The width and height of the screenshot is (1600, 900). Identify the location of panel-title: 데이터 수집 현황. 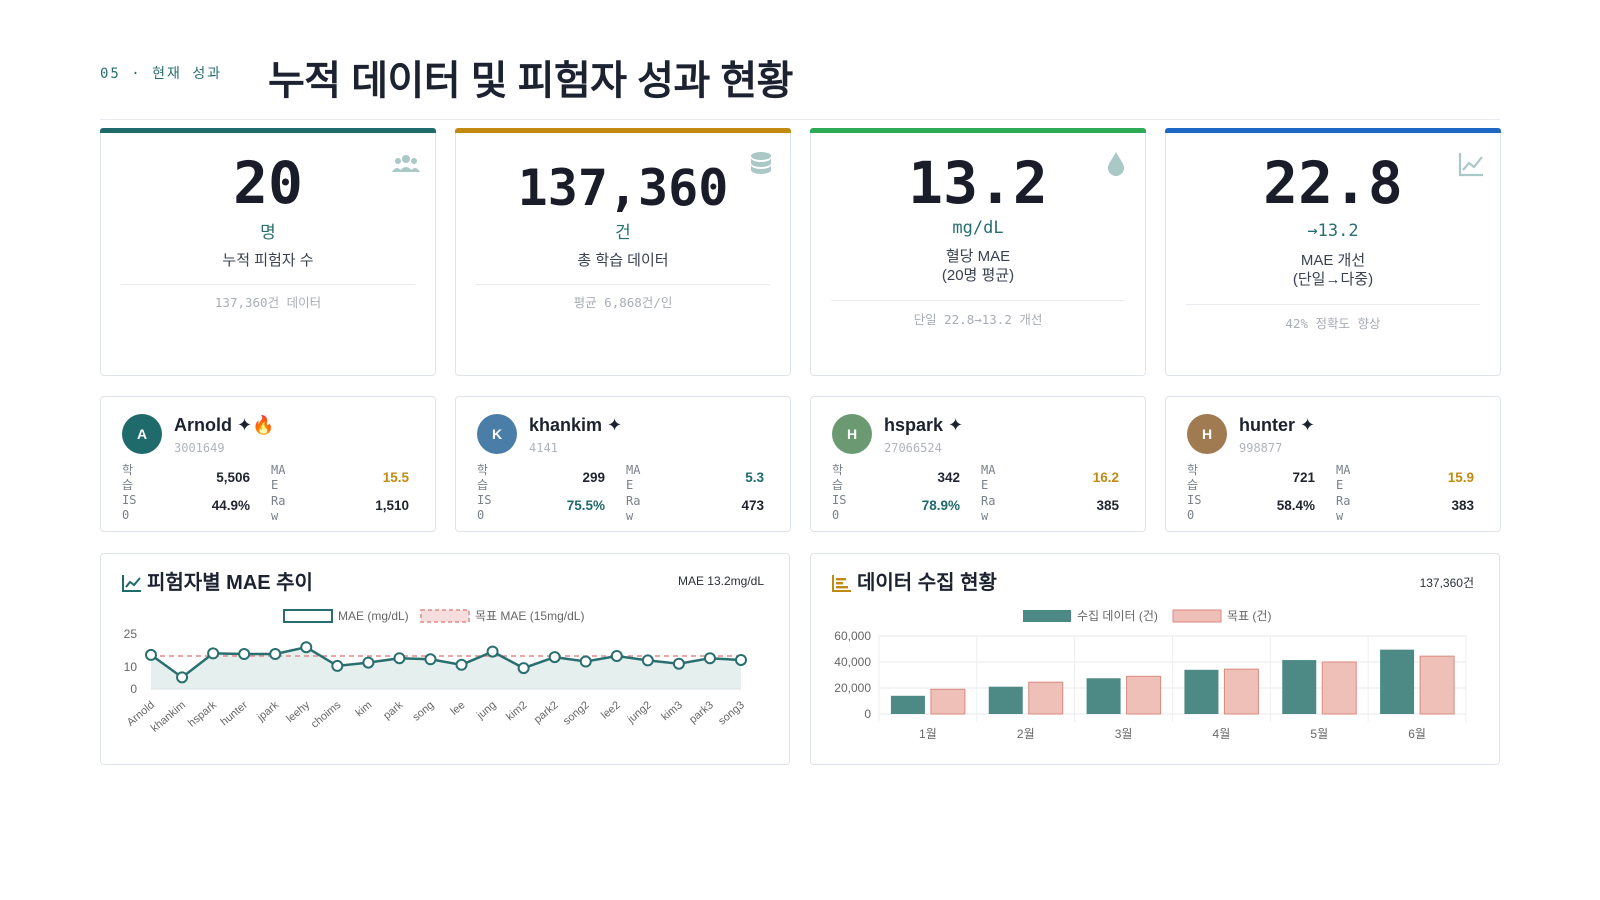
(927, 583).